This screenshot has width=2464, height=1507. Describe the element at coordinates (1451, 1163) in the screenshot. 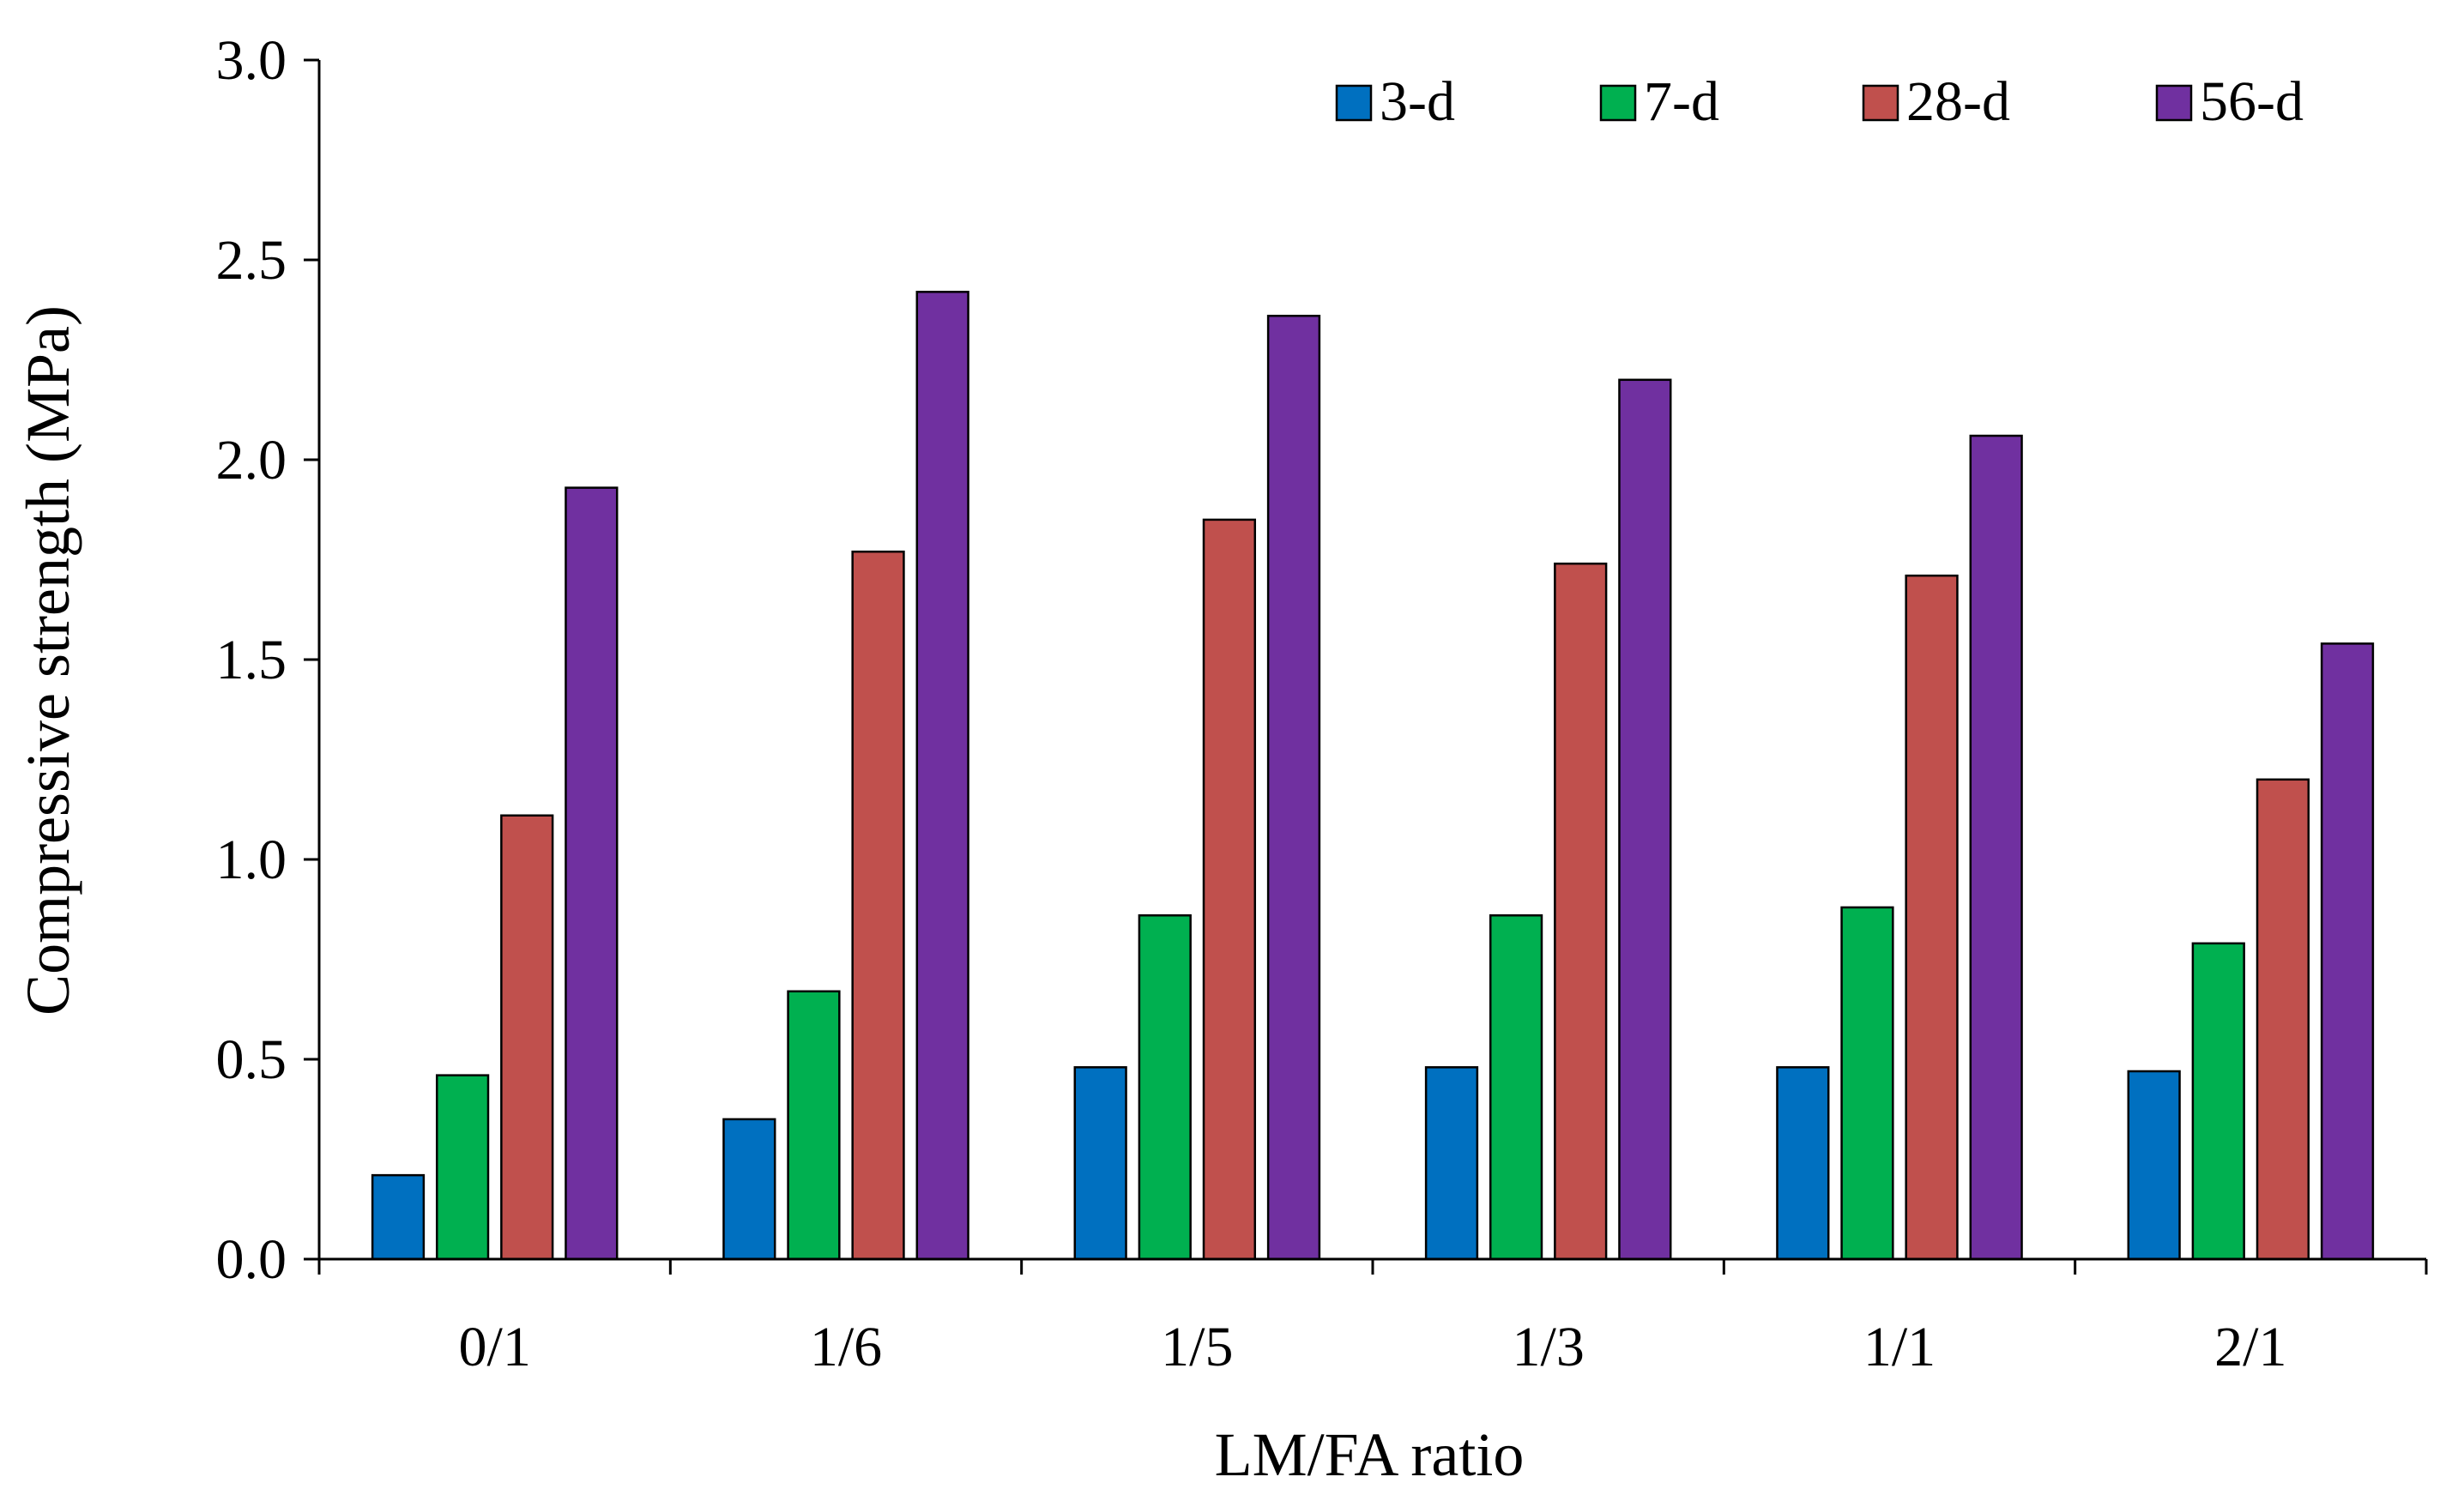

I see `bar-3-d-1/3` at that location.